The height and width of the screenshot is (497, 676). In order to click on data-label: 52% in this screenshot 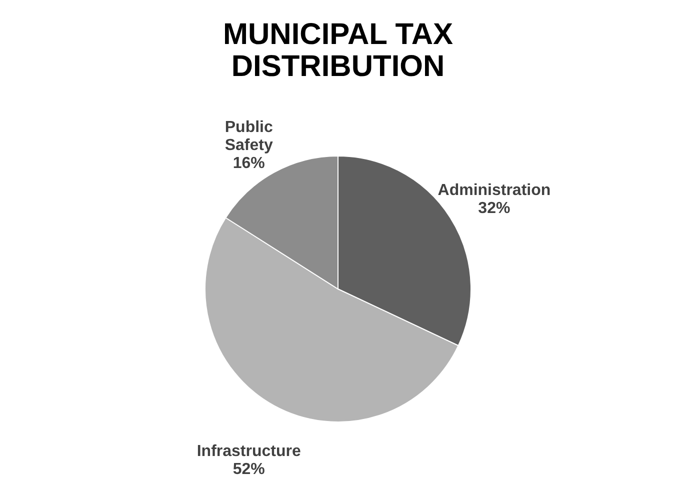, I will do `click(248, 469)`.